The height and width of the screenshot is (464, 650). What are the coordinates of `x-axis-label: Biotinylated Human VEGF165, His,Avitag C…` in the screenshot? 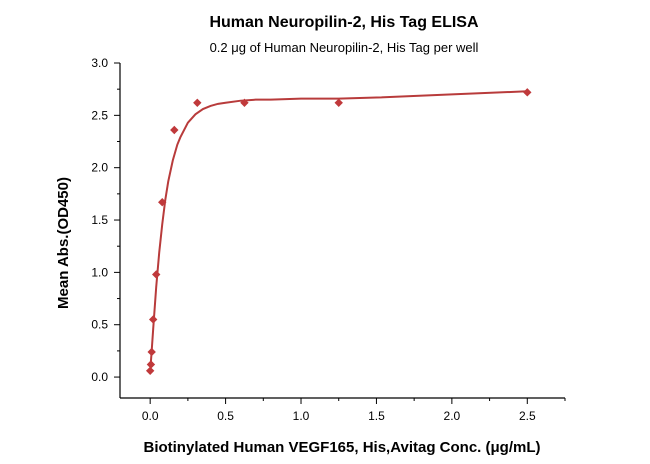 It's located at (341, 447).